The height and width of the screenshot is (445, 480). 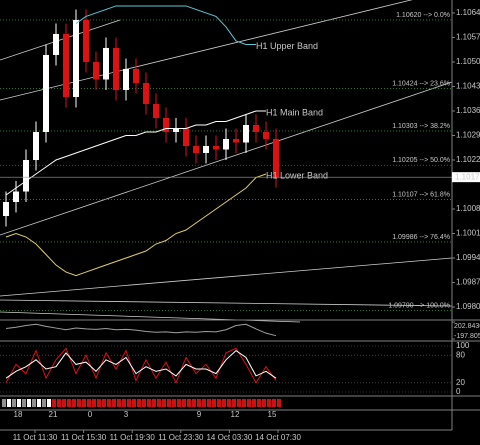 I want to click on fib-label: 1.10424 --> 23.6%, so click(x=421, y=83).